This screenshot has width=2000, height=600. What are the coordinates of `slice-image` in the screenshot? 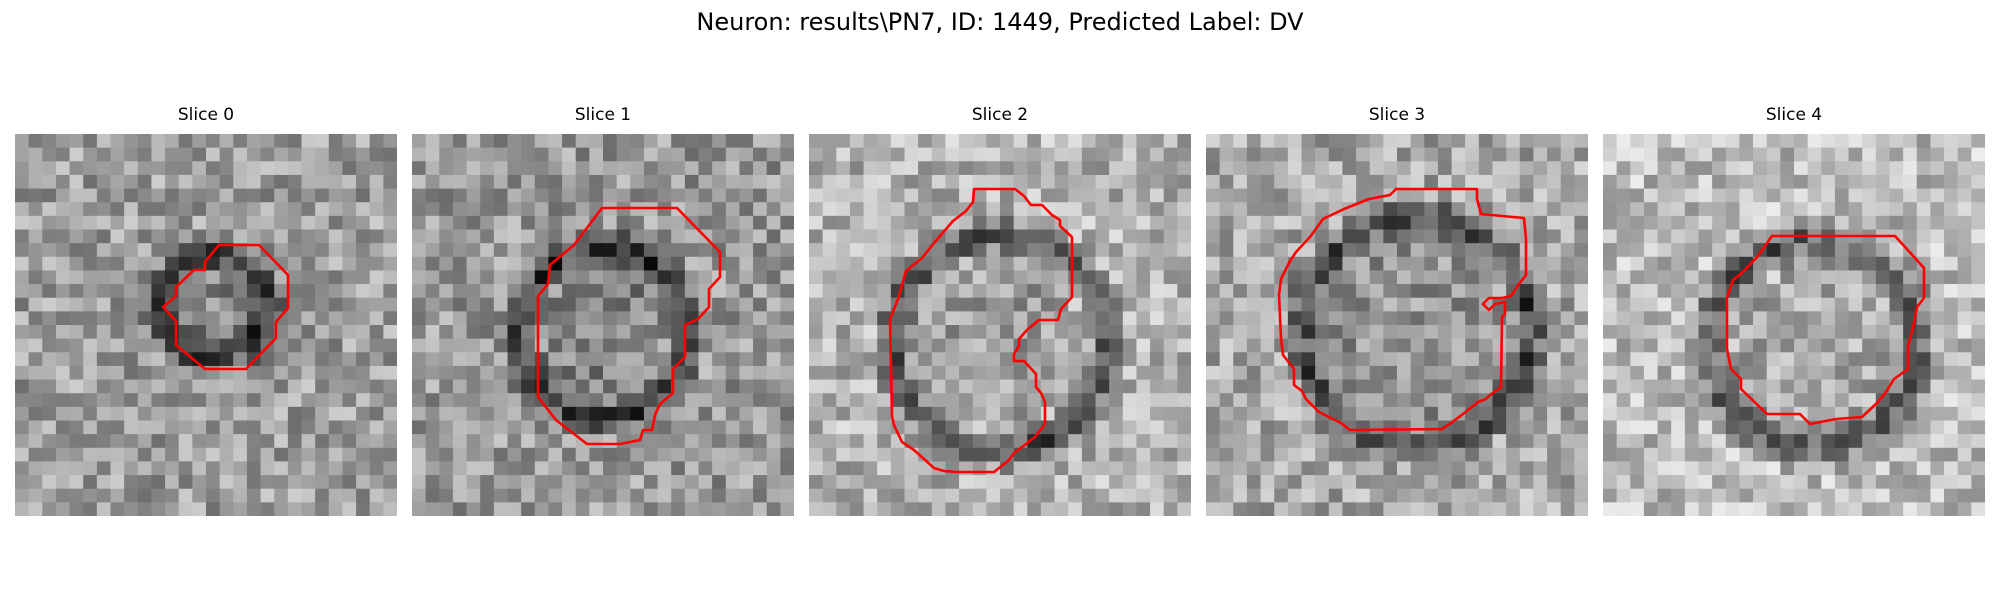 It's located at (1000, 325).